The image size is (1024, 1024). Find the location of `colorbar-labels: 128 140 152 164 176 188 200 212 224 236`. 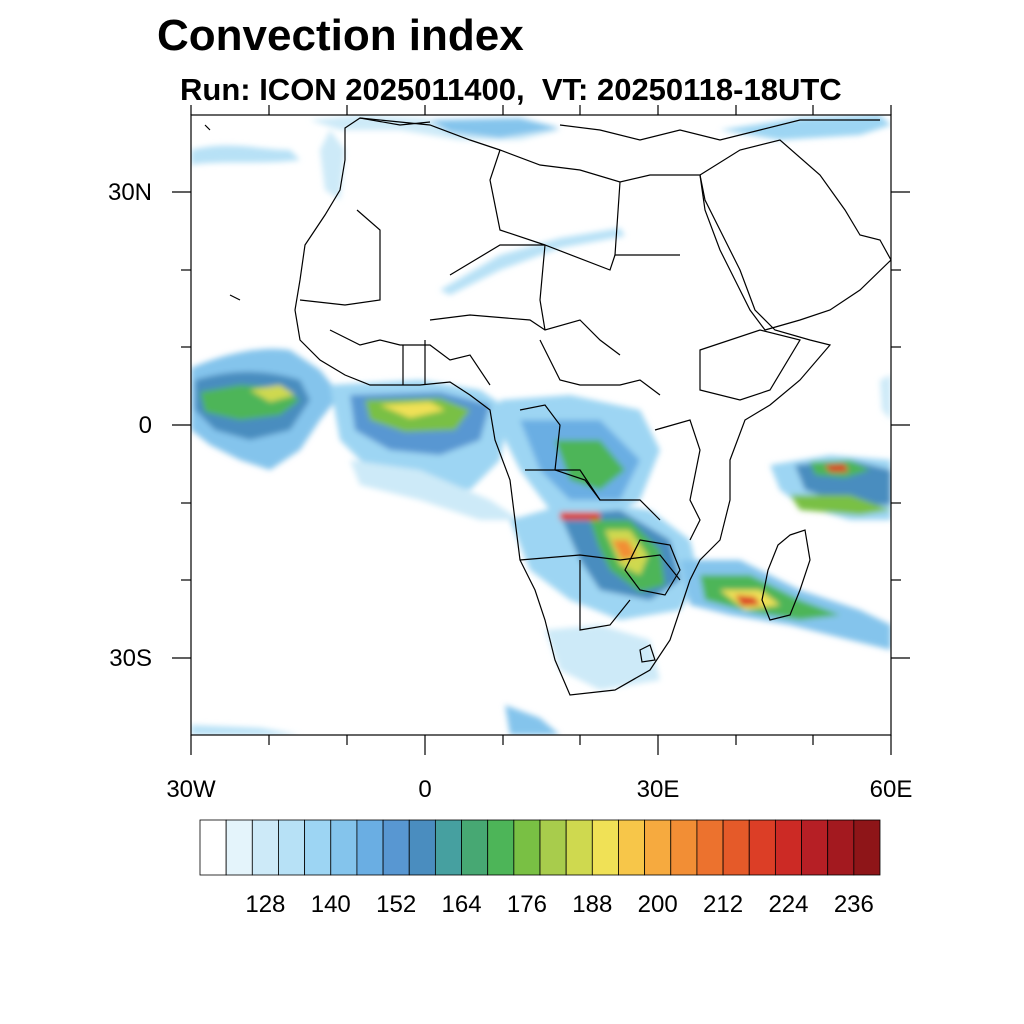

colorbar-labels: 128 140 152 164 176 188 200 212 224 236 is located at coordinates (559, 904).